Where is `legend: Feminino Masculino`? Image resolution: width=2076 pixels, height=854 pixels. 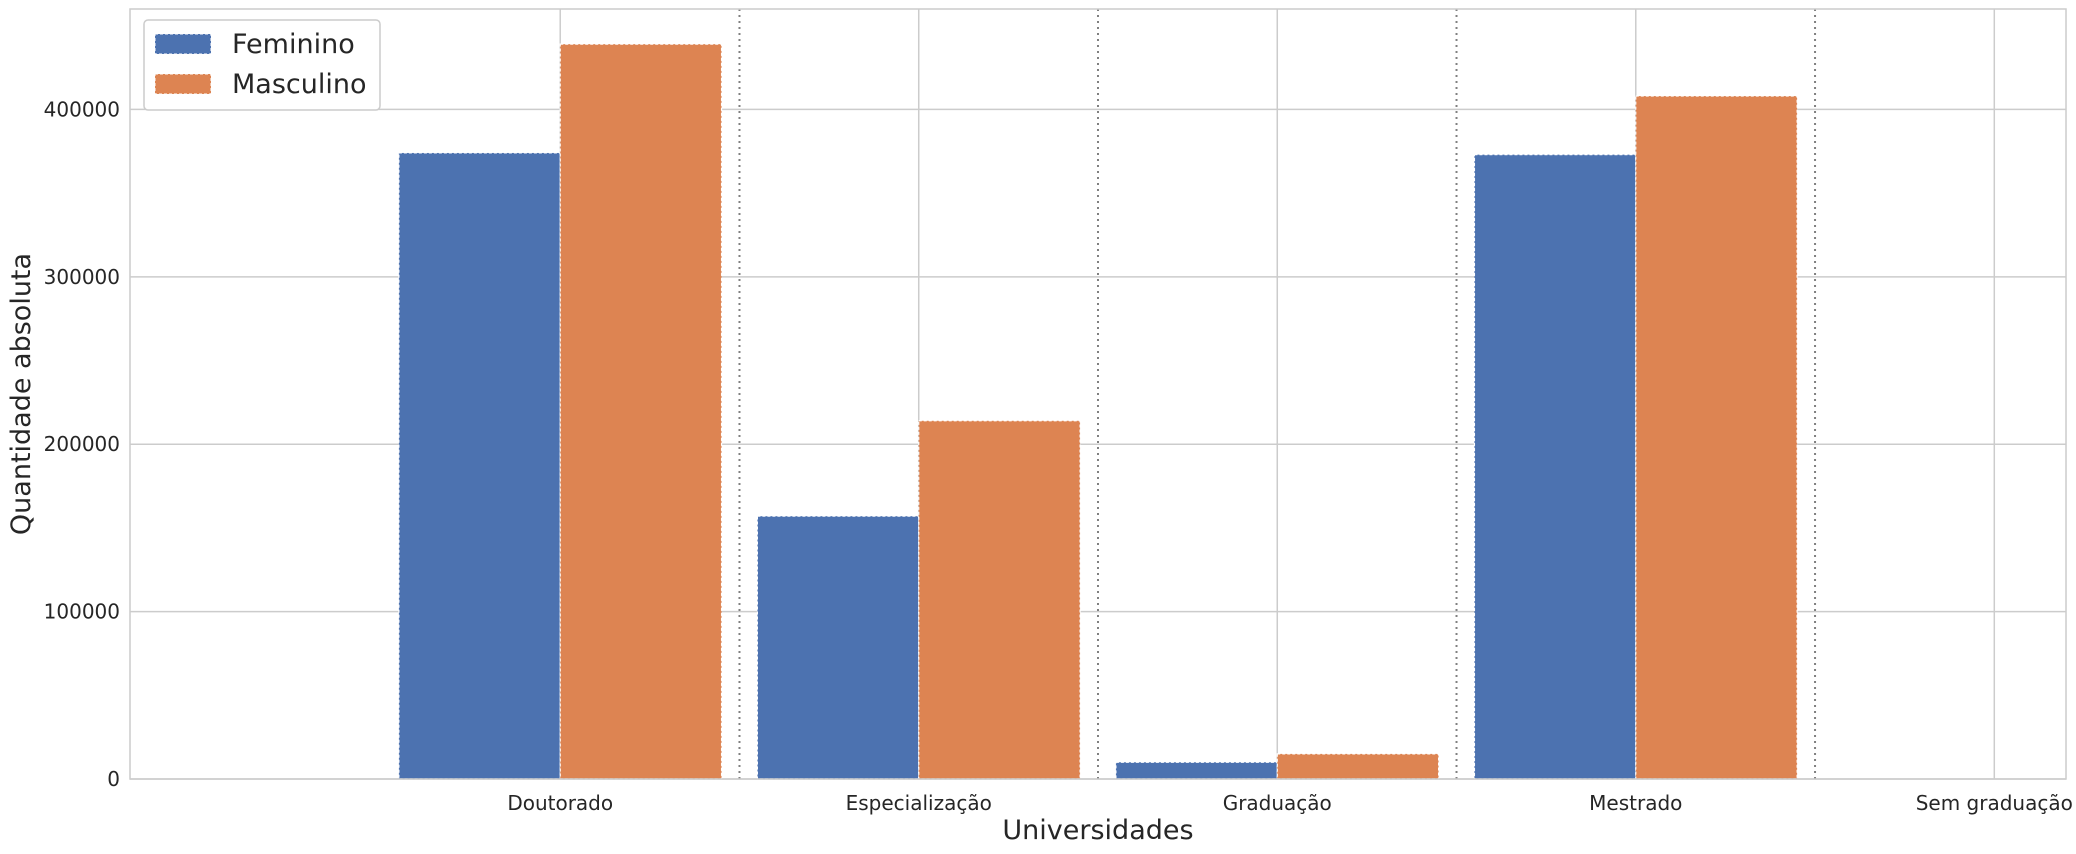 legend: Feminino Masculino is located at coordinates (262, 65).